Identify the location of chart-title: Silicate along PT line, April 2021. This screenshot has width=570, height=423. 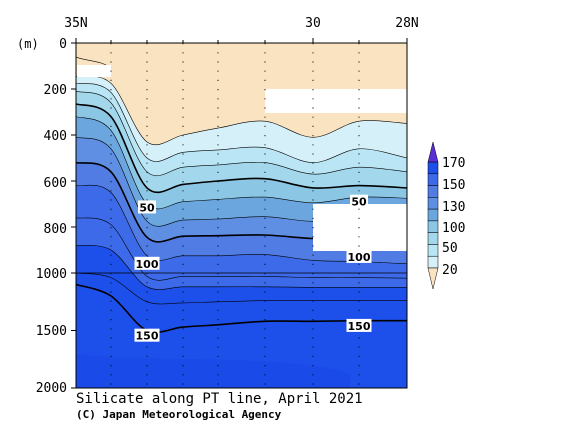
(219, 399).